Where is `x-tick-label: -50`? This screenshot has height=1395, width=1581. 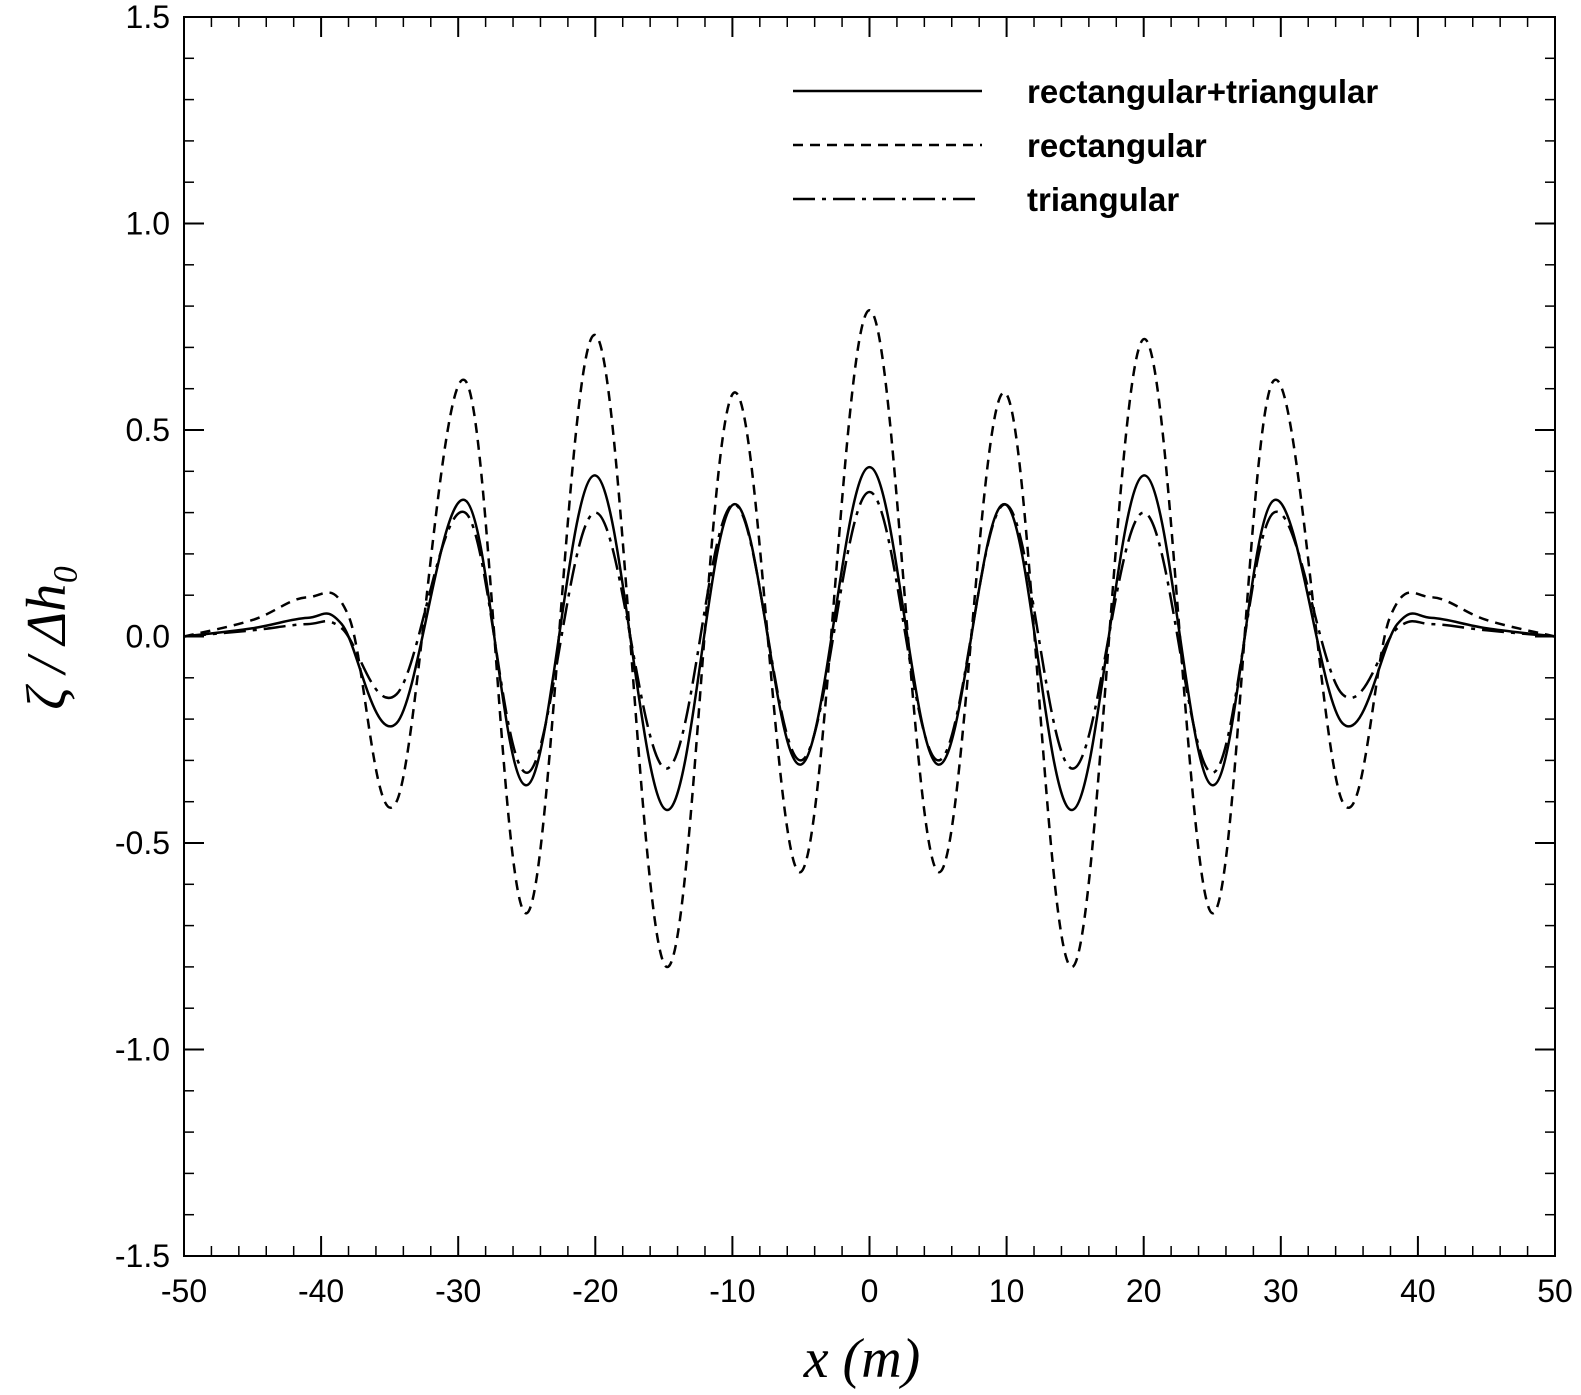 x-tick-label: -50 is located at coordinates (184, 1291).